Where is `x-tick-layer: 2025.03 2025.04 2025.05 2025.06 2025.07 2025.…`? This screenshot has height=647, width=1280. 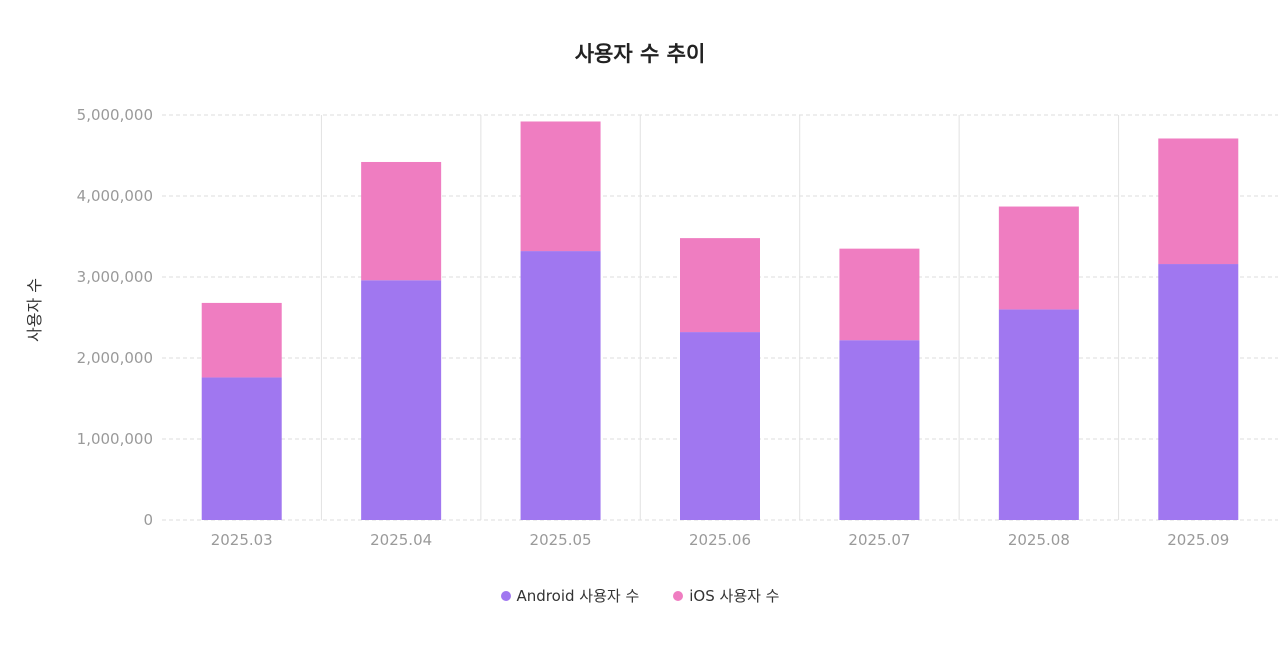
x-tick-layer: 2025.03 2025.04 2025.05 2025.06 2025.07 2025.… is located at coordinates (720, 540).